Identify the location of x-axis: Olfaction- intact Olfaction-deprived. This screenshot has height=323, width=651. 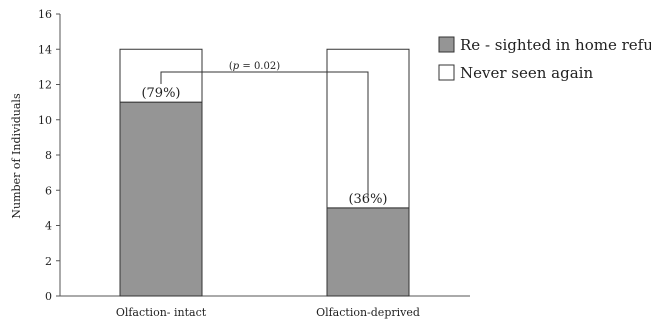
(265, 307).